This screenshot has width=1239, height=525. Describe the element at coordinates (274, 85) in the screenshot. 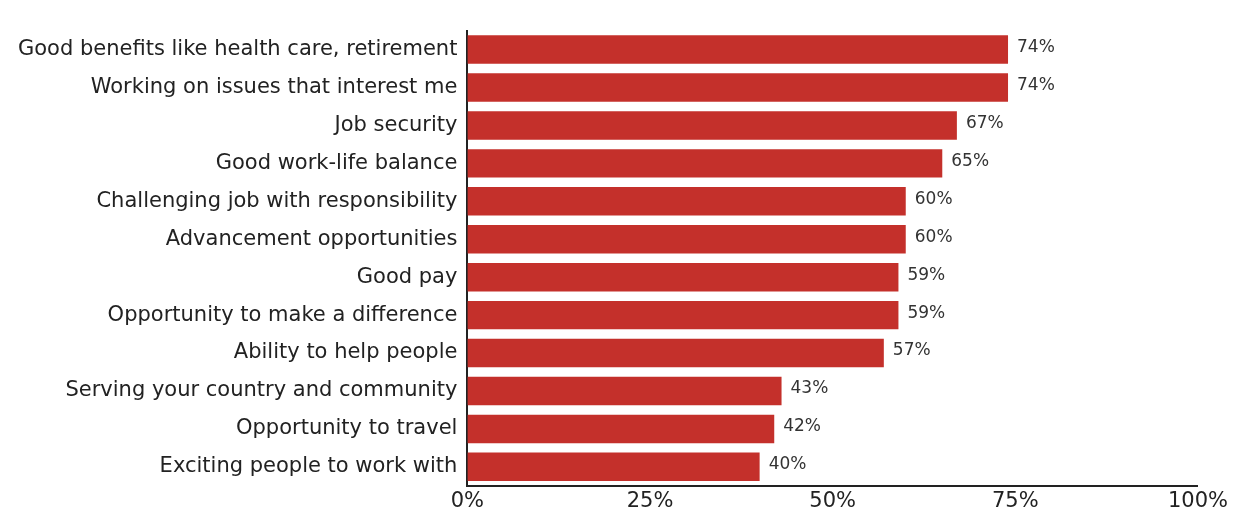

I see `y-tick-label: Working on issues that interest me` at that location.